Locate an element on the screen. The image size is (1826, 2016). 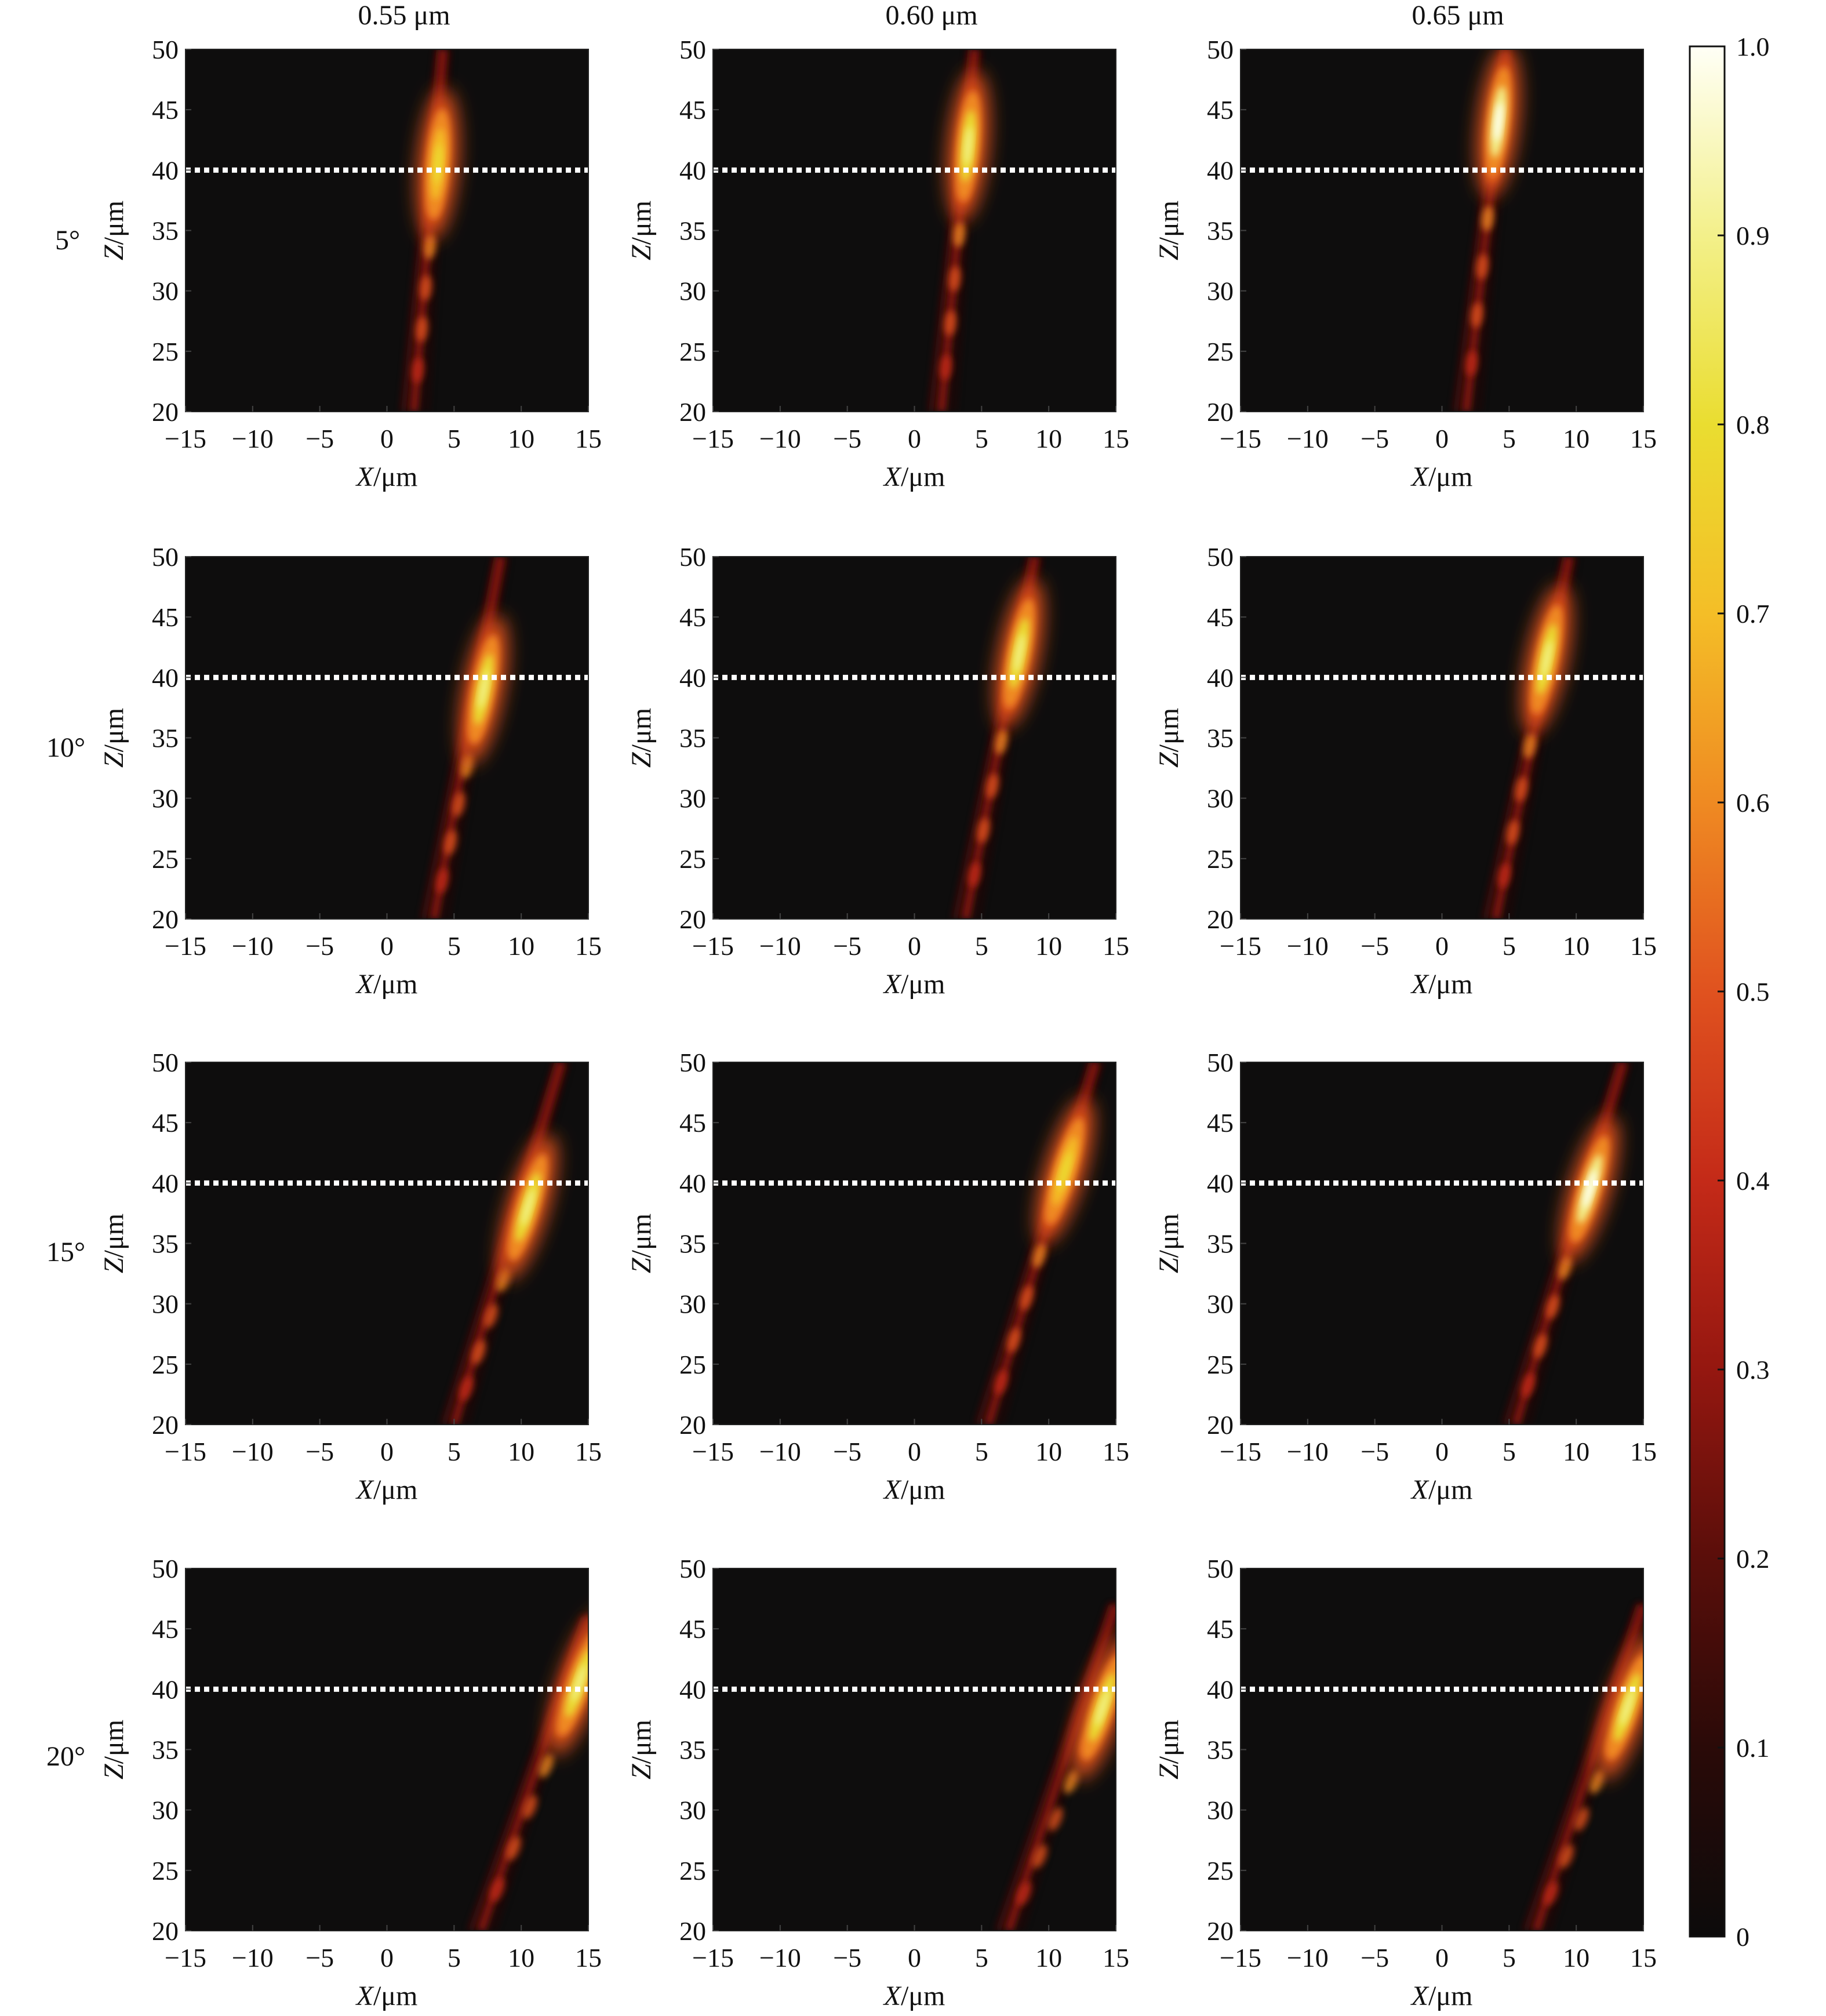
panel-2-3: −15 −10 −5 0 5 10 15 20 25 30 35 40 45 50 X/μm Z/μm is located at coordinates (1405, 771).